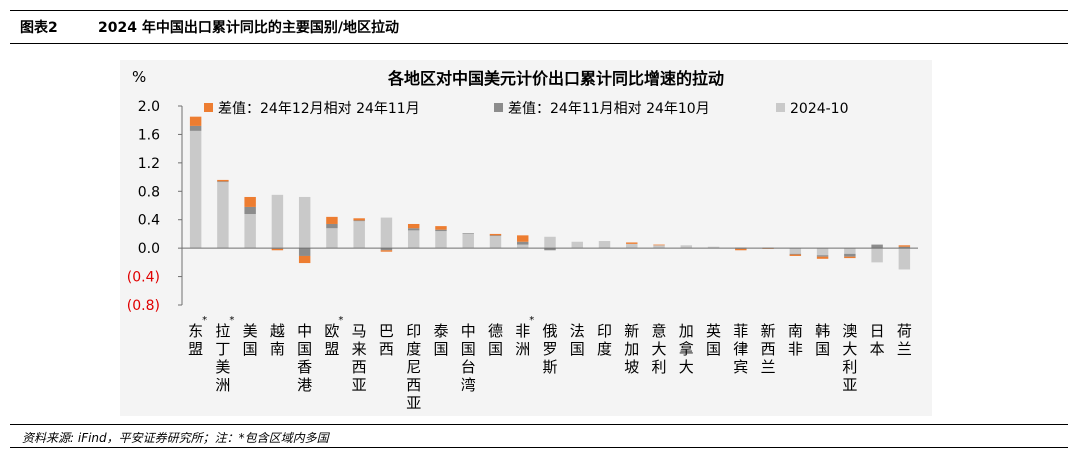  What do you see at coordinates (713, 340) in the screenshot?
I see `x-tick-label: 英国` at bounding box center [713, 340].